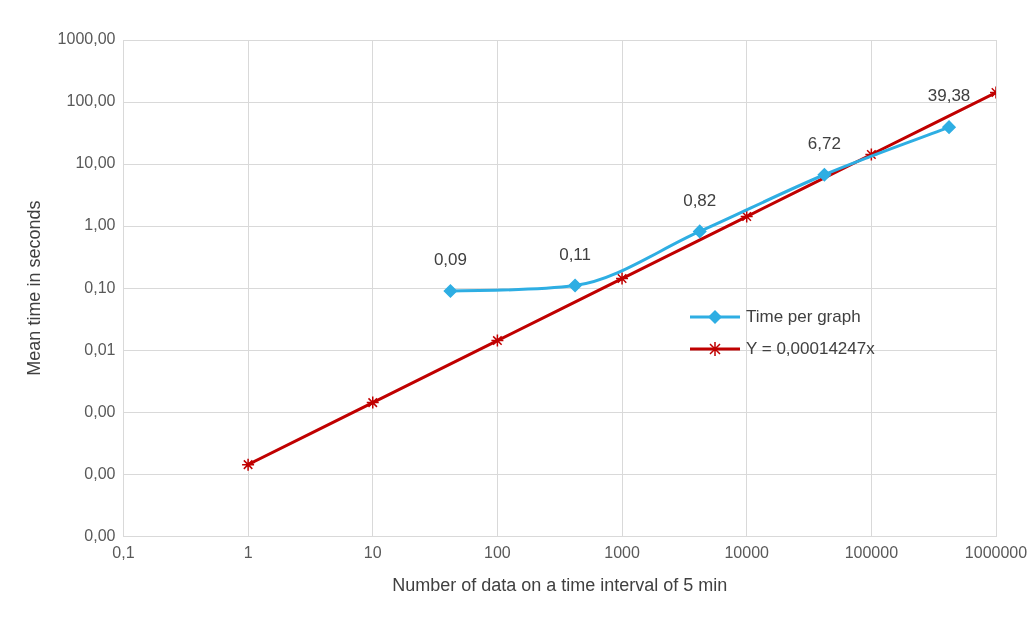 This screenshot has height=626, width=1036. Describe the element at coordinates (871, 553) in the screenshot. I see `x-tick-label: 100000` at that location.